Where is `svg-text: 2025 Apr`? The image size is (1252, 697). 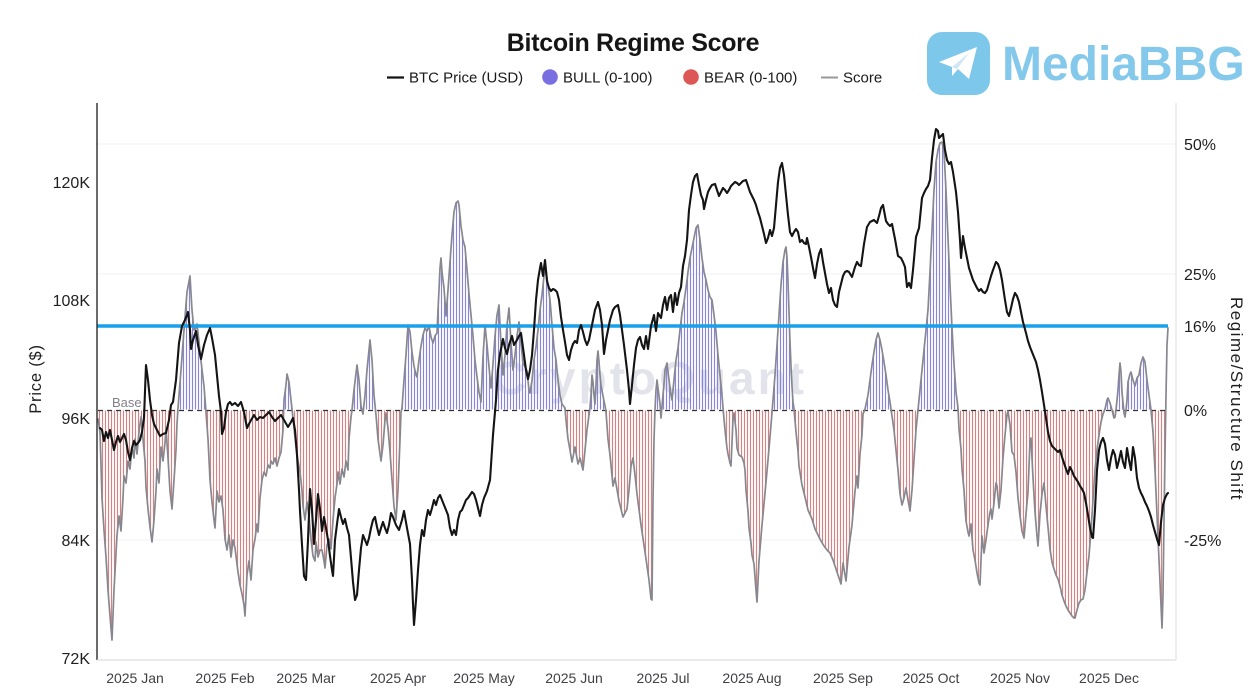 svg-text: 2025 Apr is located at coordinates (398, 678).